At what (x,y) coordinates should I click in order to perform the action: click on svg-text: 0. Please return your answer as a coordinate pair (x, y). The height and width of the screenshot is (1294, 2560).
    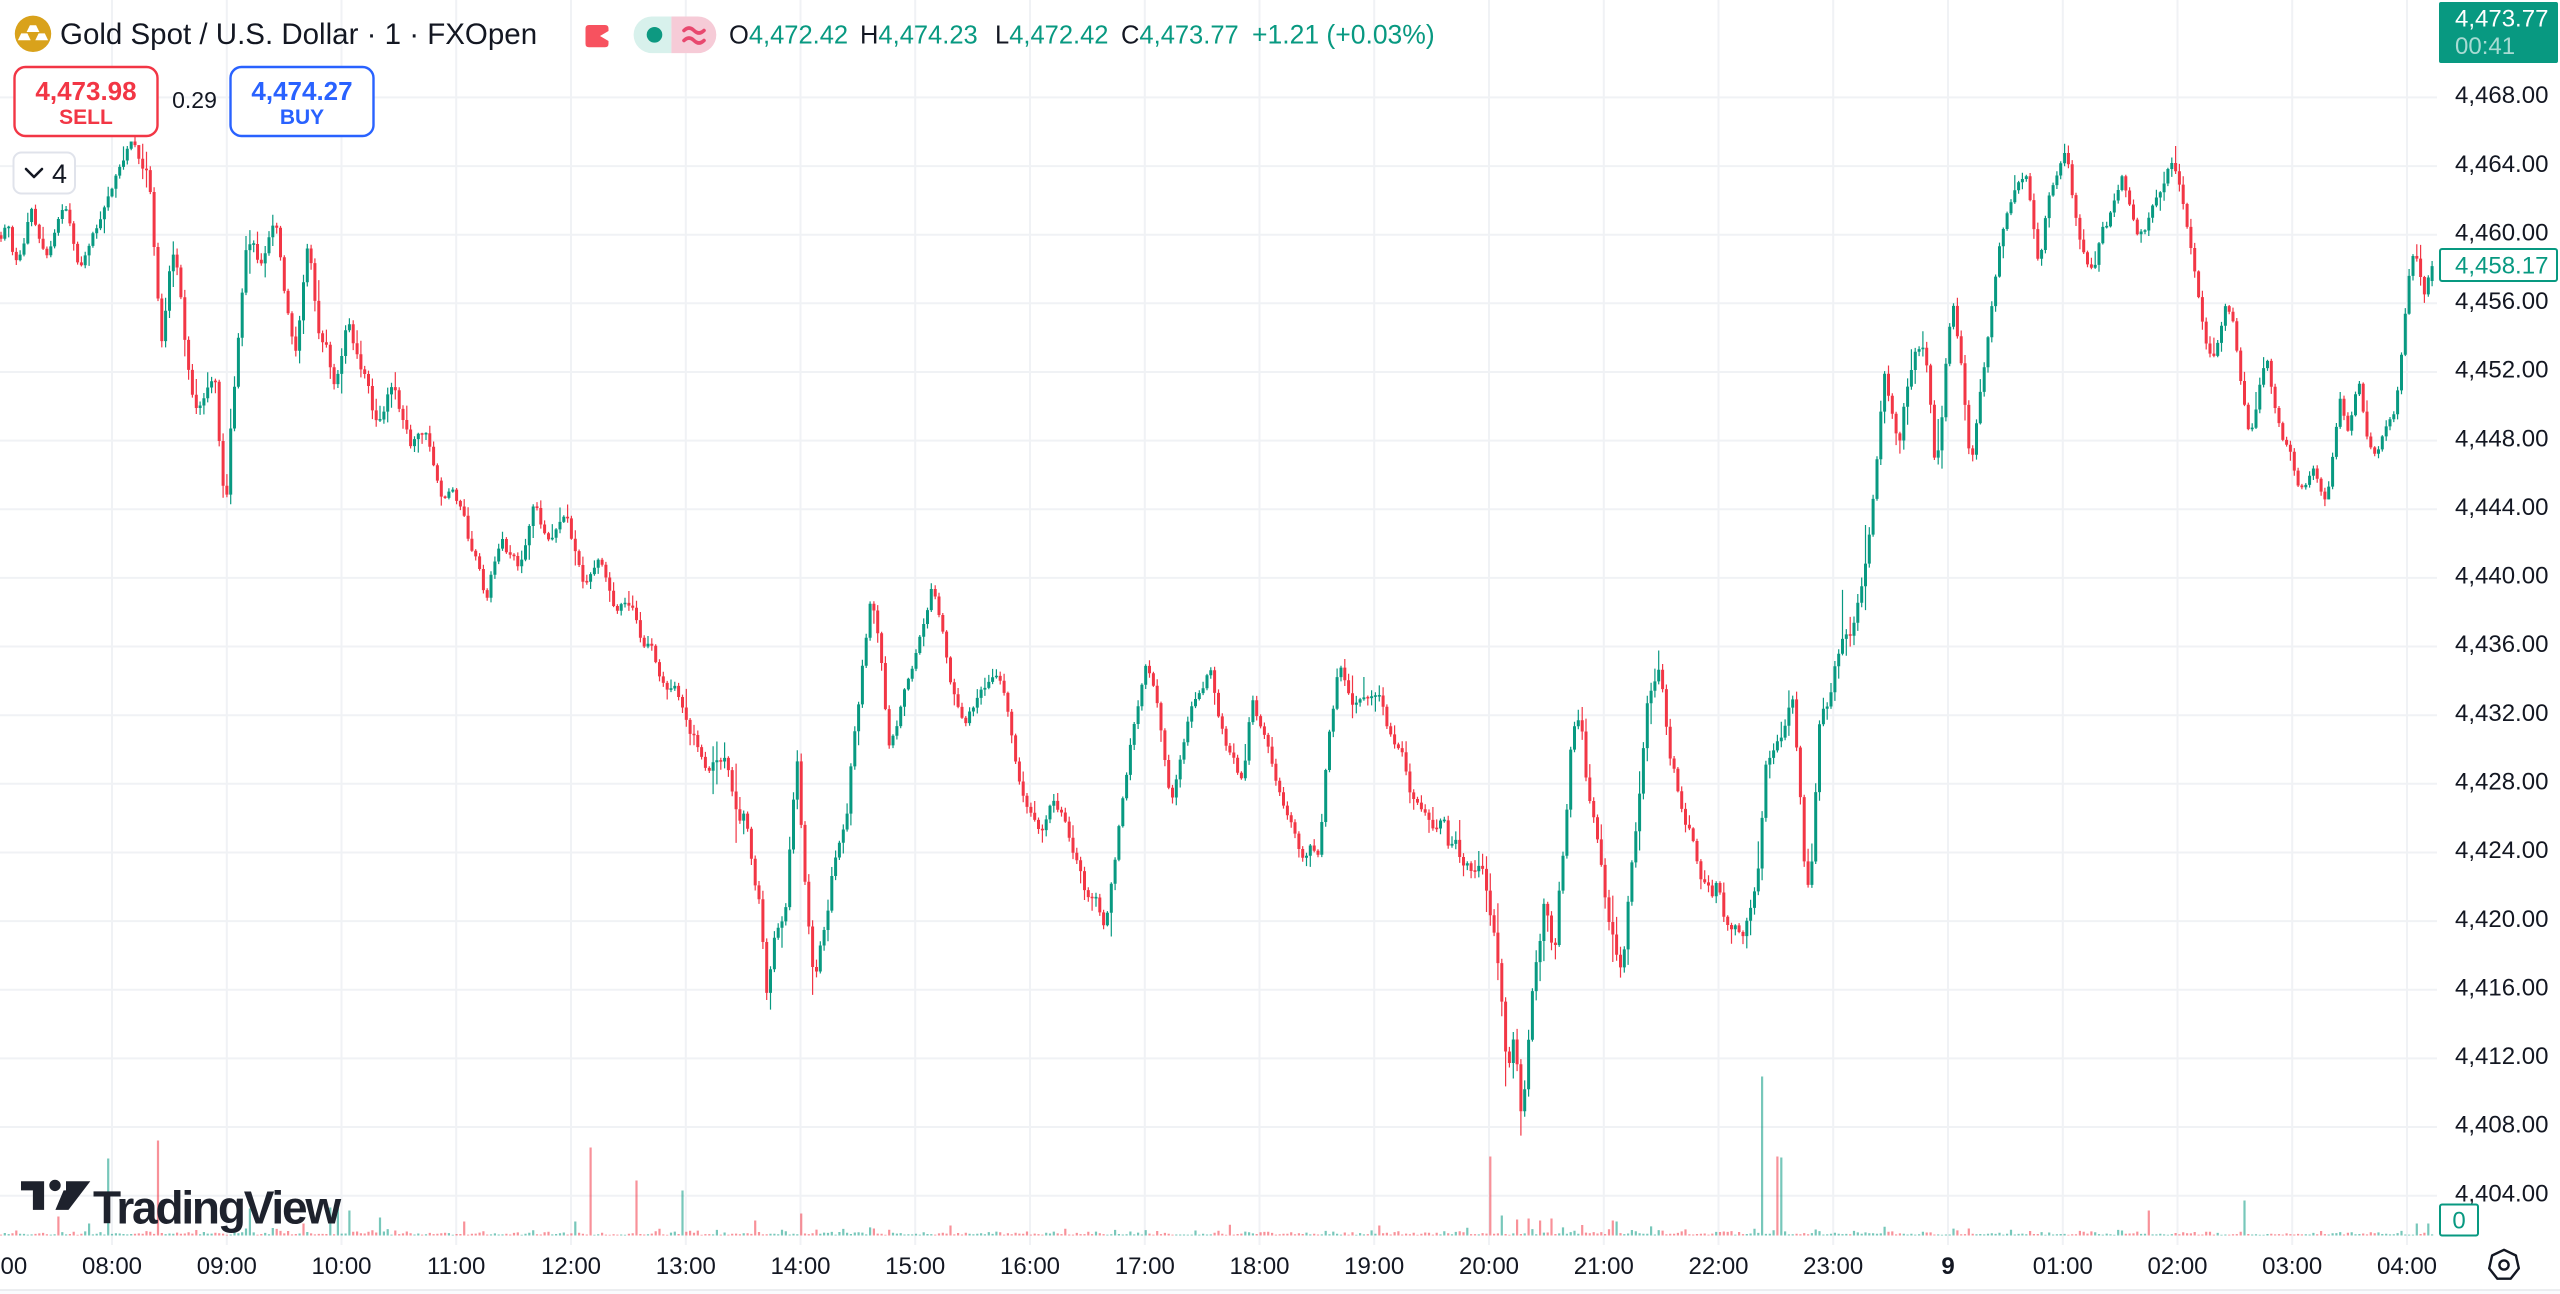
    Looking at the image, I should click on (2458, 1221).